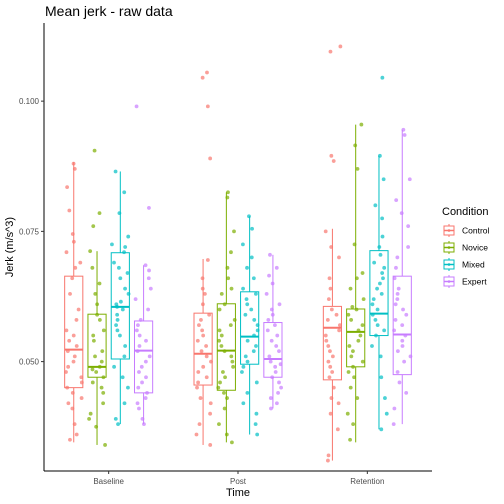 The height and width of the screenshot is (504, 504). Describe the element at coordinates (29, 362) in the screenshot. I see `y-tick-label: 0.050` at that location.